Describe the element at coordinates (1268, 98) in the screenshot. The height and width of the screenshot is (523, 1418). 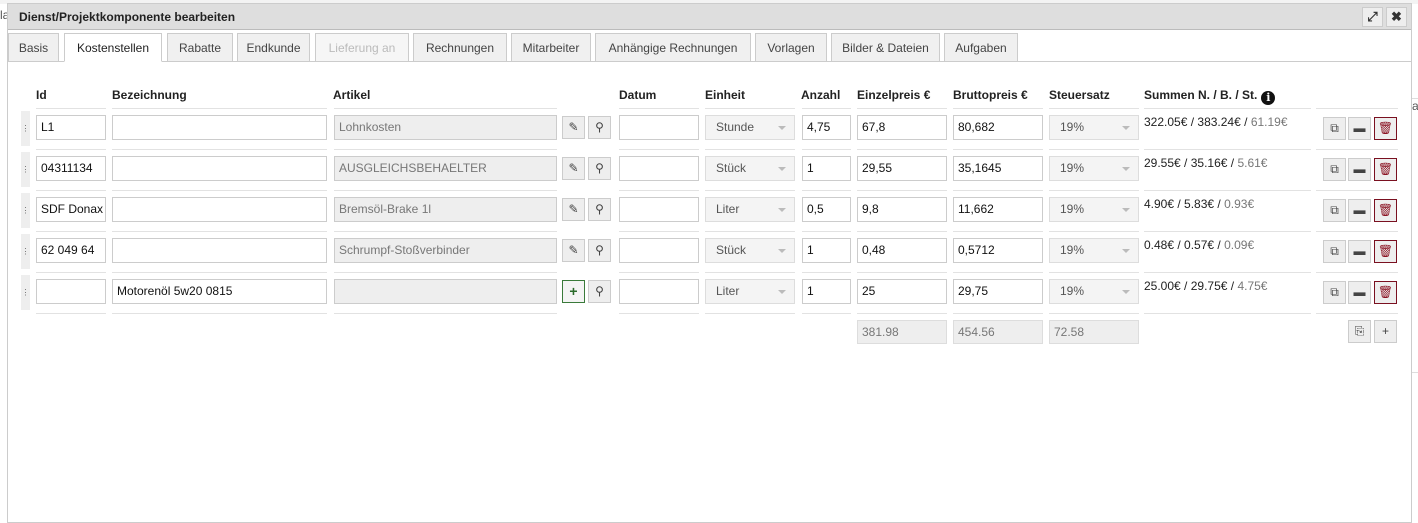
I see `info-icon: i` at that location.